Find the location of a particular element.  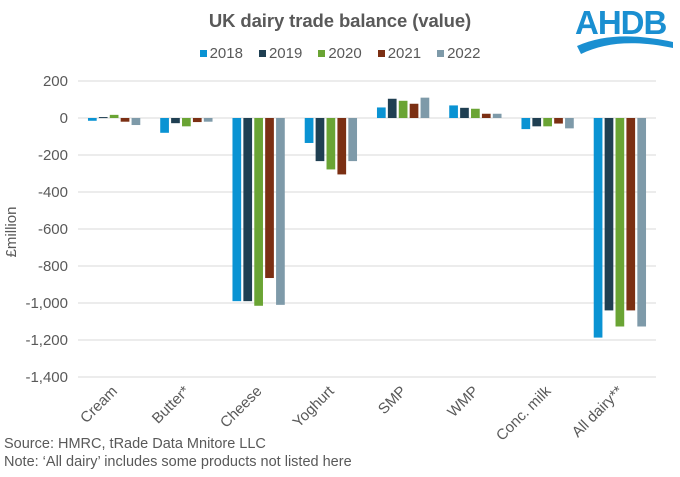

x-tick-label: Conc. milk is located at coordinates (524, 413).